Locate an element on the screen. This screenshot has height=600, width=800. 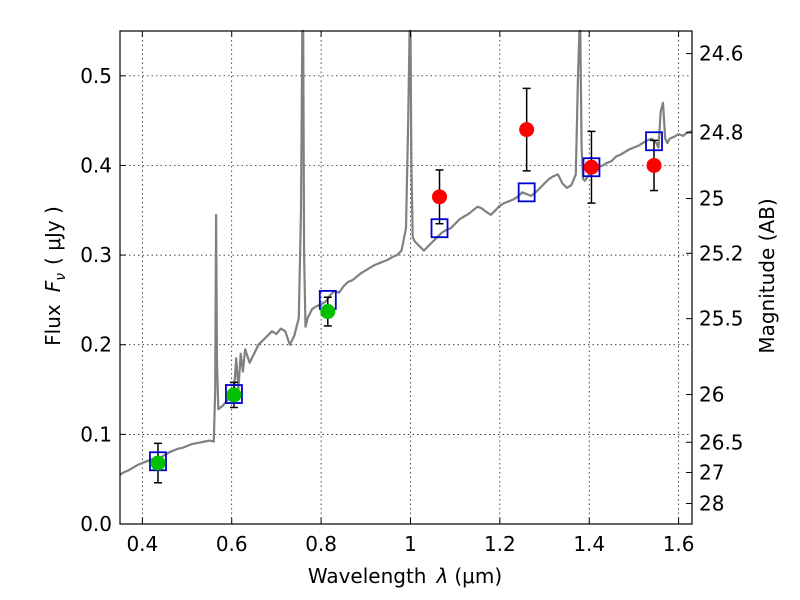
x-tick-label: 1.6 is located at coordinates (679, 544).